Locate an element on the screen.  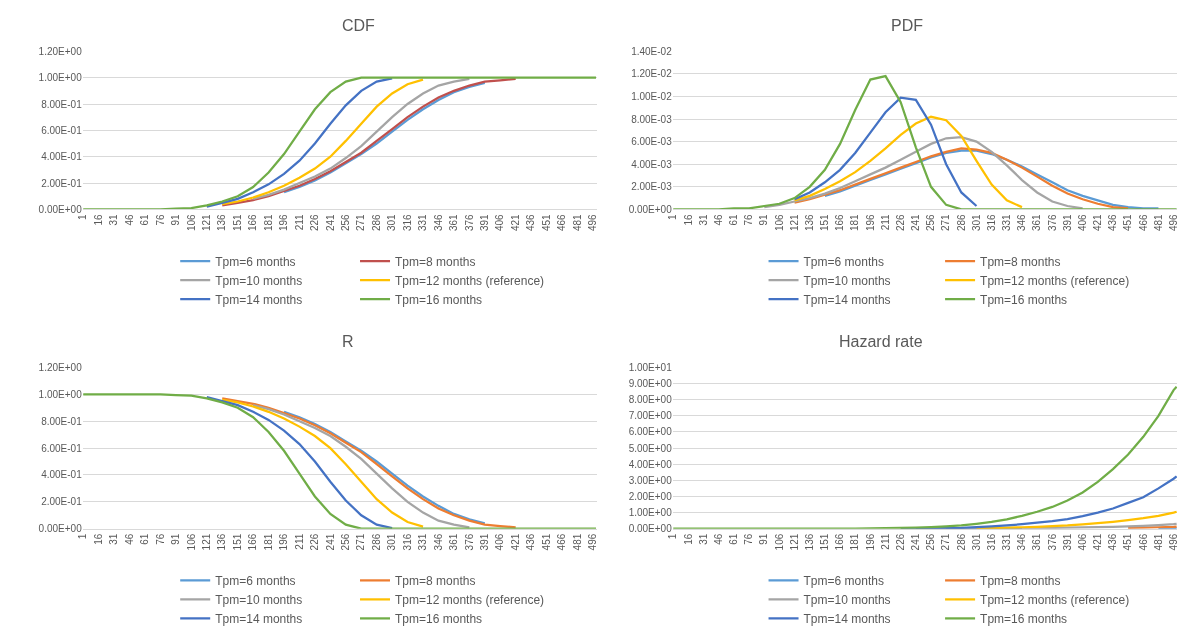
x-tick-label: 361 is located at coordinates (1037, 222).